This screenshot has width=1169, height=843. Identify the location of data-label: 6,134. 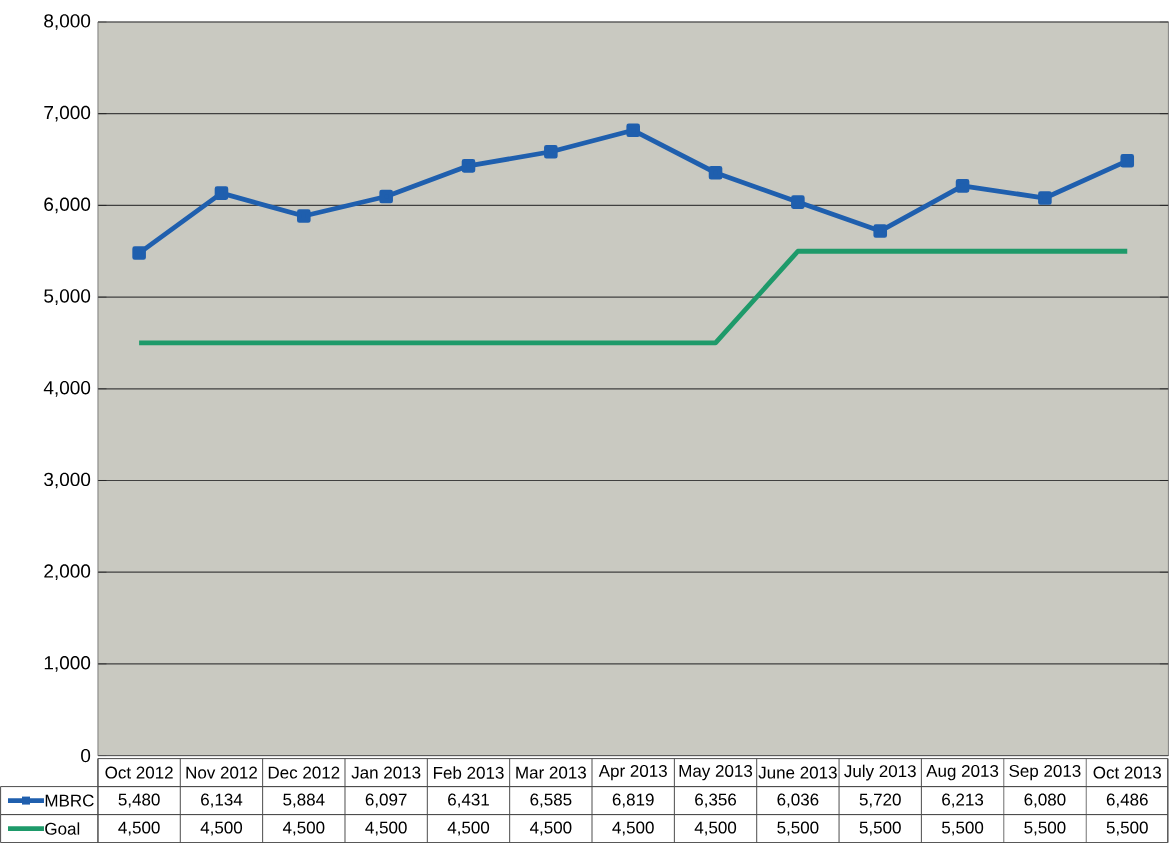
(222, 800).